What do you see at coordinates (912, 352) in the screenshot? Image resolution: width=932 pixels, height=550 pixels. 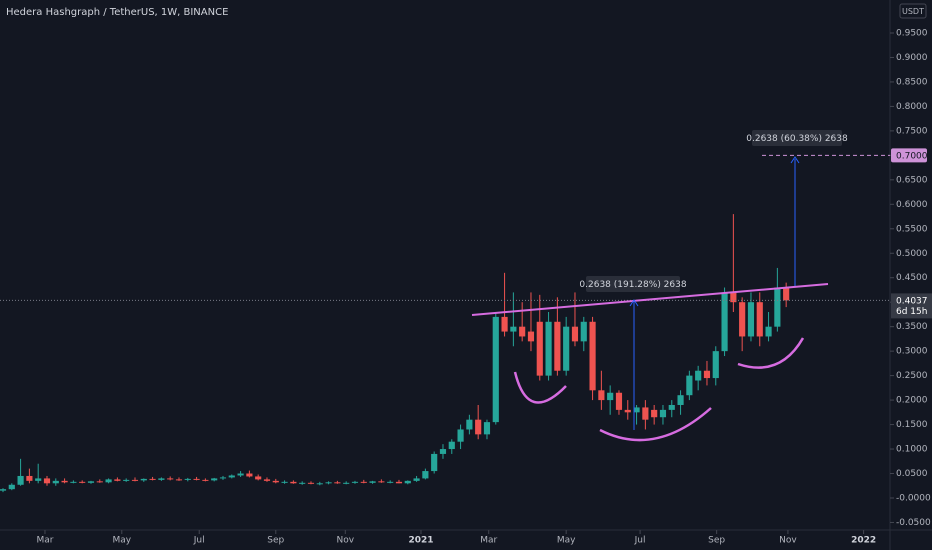 I see `y-tick-label: 0.3000` at bounding box center [912, 352].